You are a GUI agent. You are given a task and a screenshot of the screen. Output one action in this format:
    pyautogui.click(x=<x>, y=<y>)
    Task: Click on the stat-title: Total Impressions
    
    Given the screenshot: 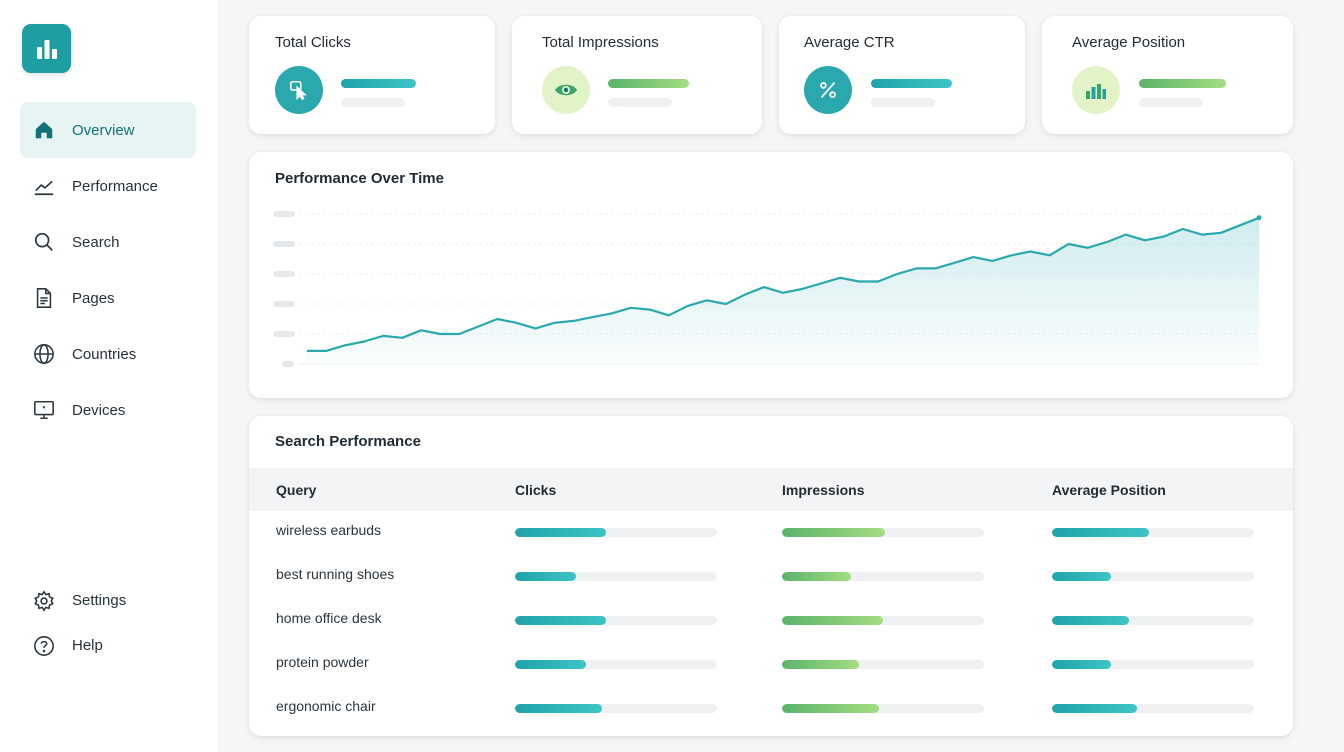 What is the action you would take?
    pyautogui.click(x=600, y=42)
    